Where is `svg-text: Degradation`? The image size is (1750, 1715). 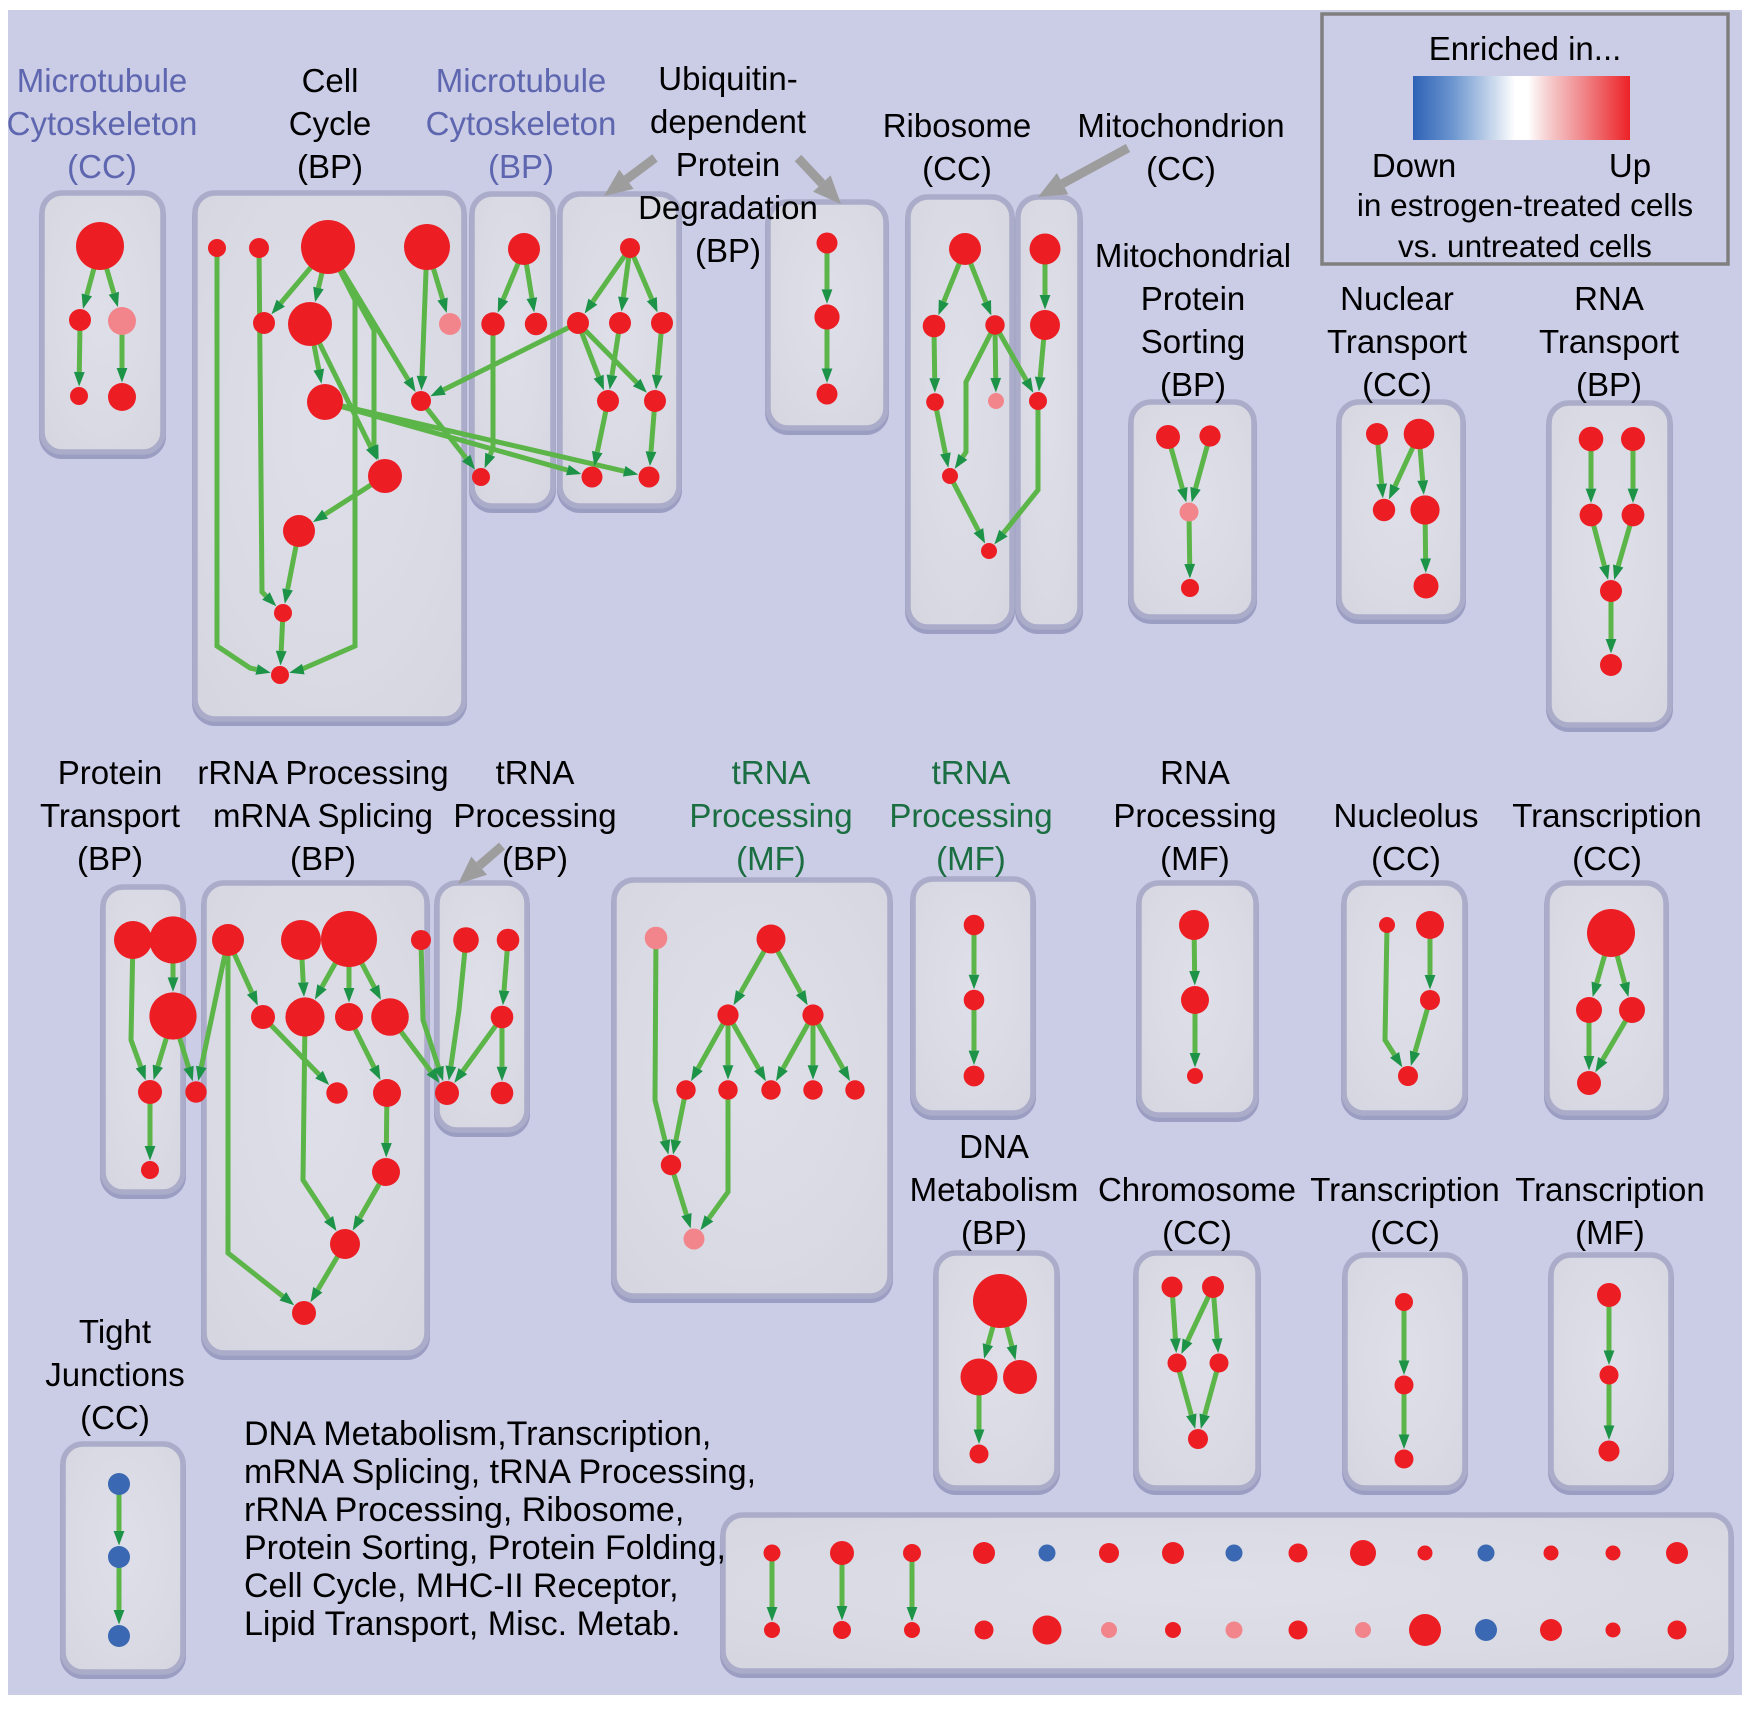 svg-text: Degradation is located at coordinates (728, 207).